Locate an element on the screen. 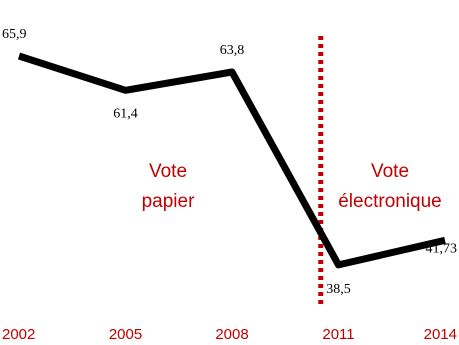 The width and height of the screenshot is (459, 345). data-label: 41,73 is located at coordinates (442, 248).